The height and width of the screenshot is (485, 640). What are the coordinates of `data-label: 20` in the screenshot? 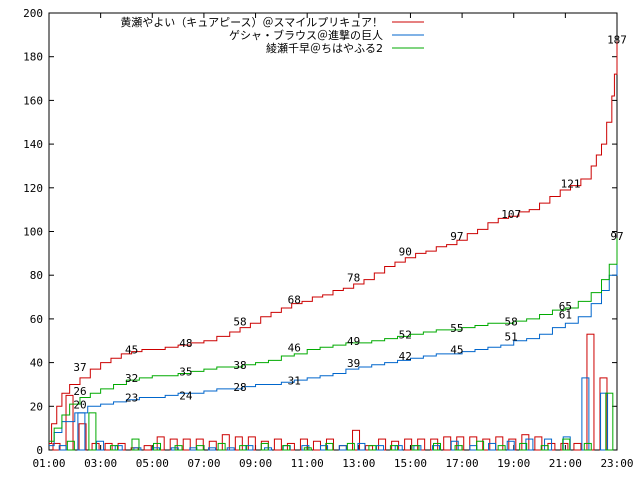 It's located at (79, 404).